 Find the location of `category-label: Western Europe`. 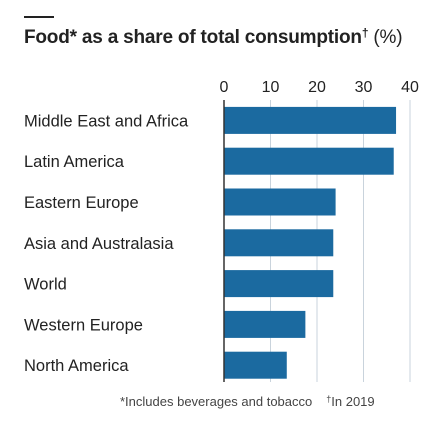

category-label: Western Europe is located at coordinates (83, 325).